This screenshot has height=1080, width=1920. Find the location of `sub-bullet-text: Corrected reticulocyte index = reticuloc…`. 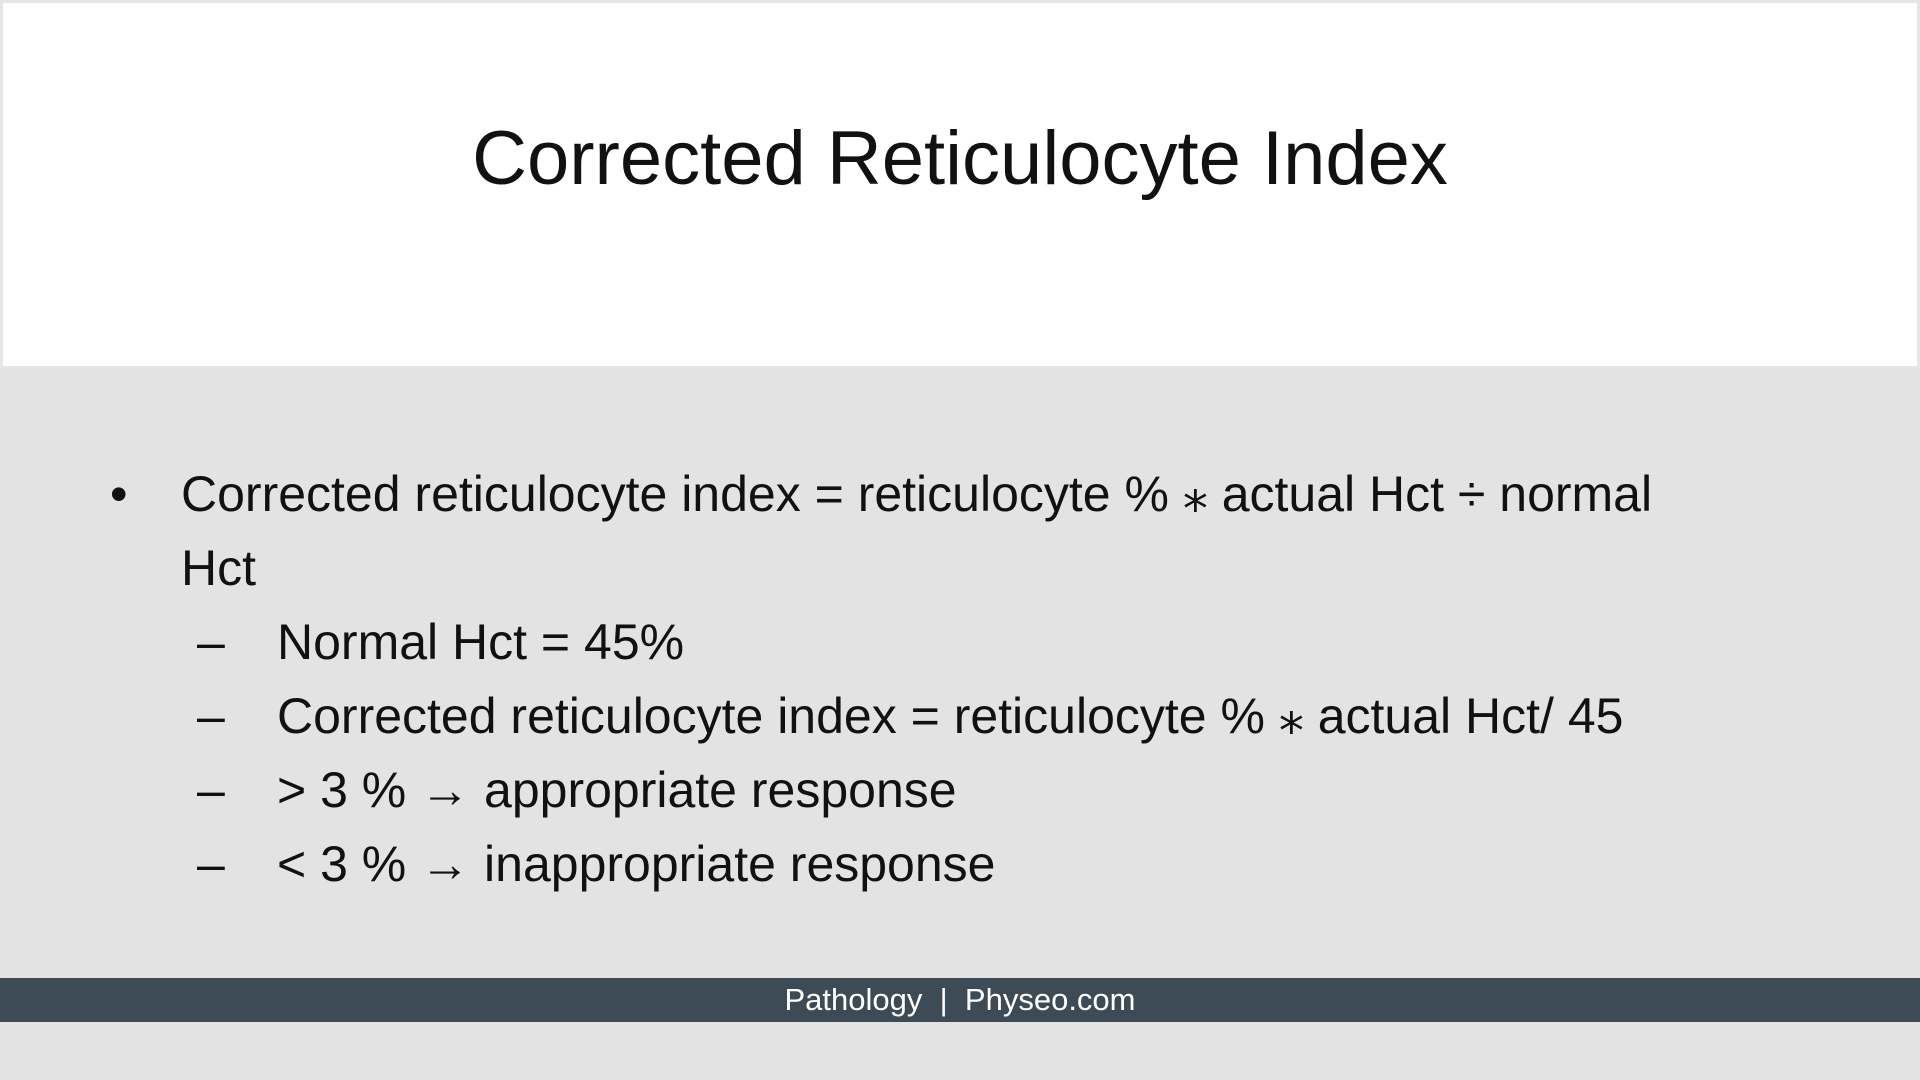

sub-bullet-text: Corrected reticulocyte index = reticuloc… is located at coordinates (950, 716).